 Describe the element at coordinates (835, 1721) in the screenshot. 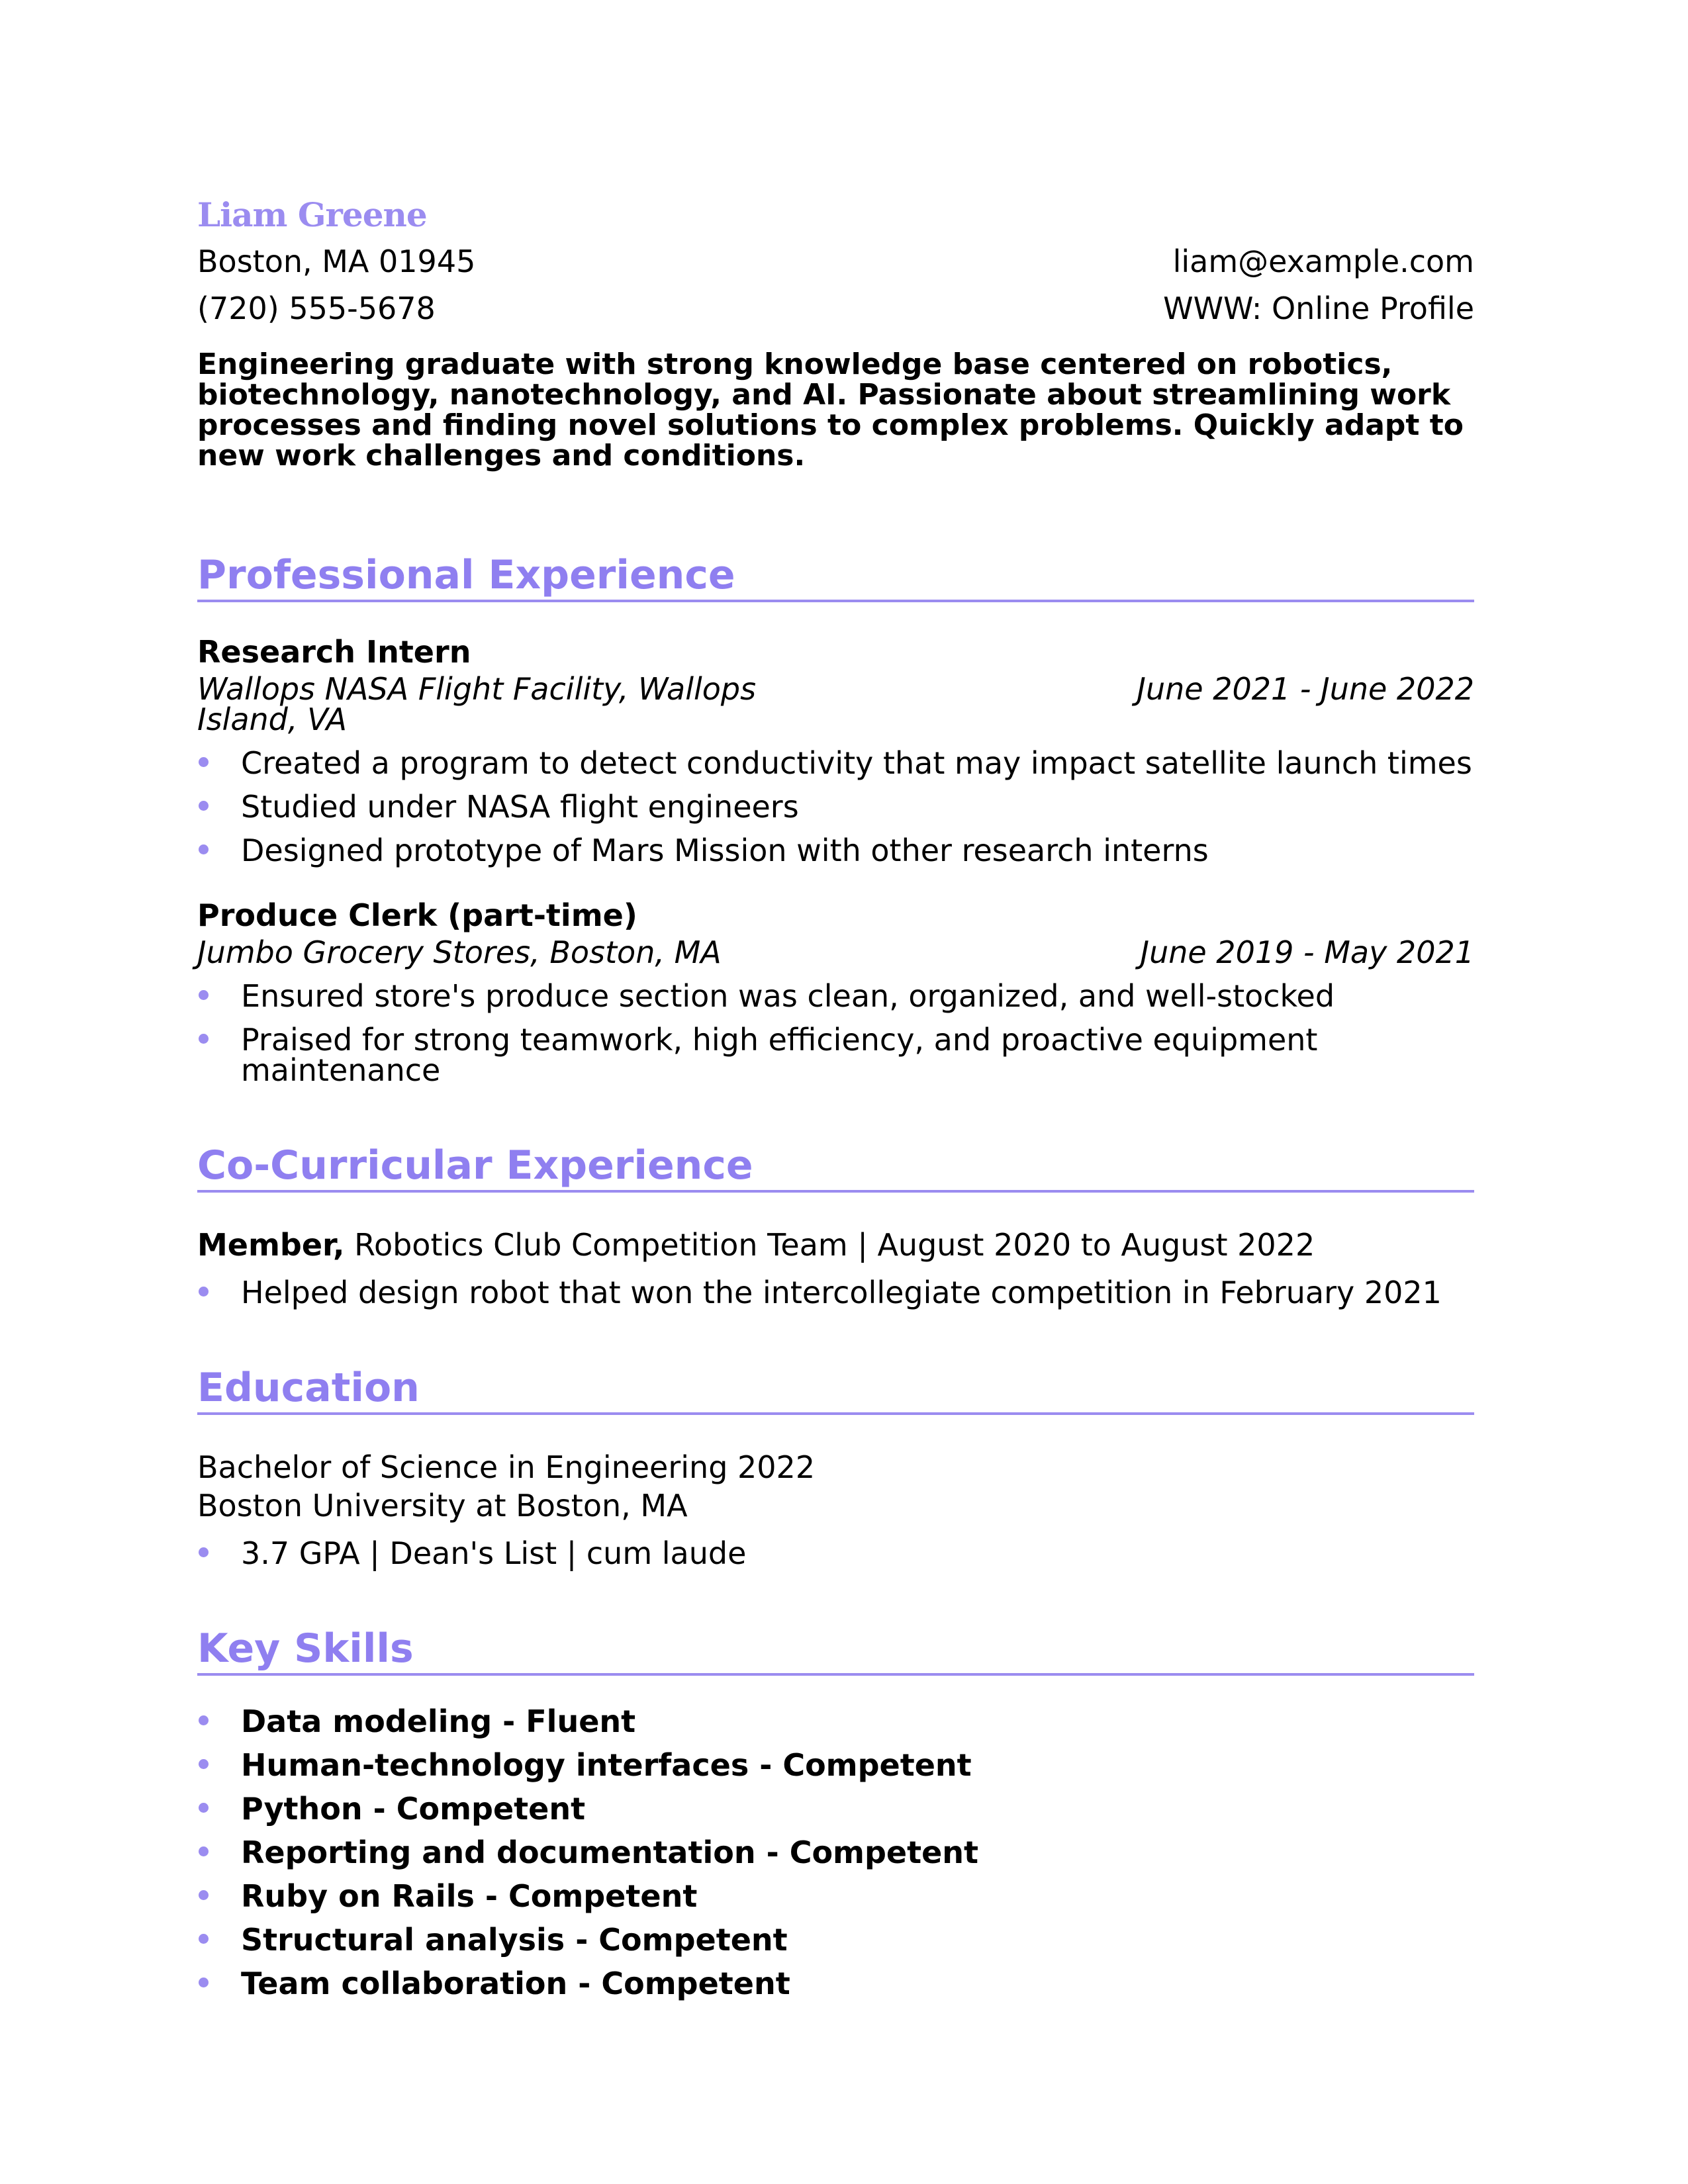

I see `bullet-item: Data modeling - Fluent` at that location.